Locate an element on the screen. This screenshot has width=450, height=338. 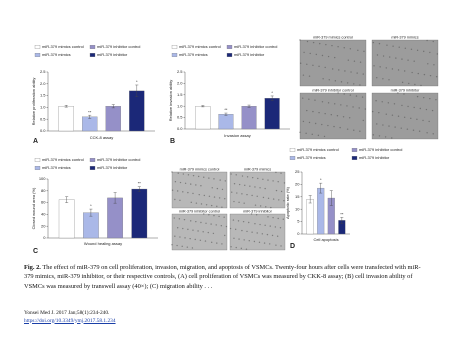
y-tick-label: 2.0 is located at coordinates (43, 83).